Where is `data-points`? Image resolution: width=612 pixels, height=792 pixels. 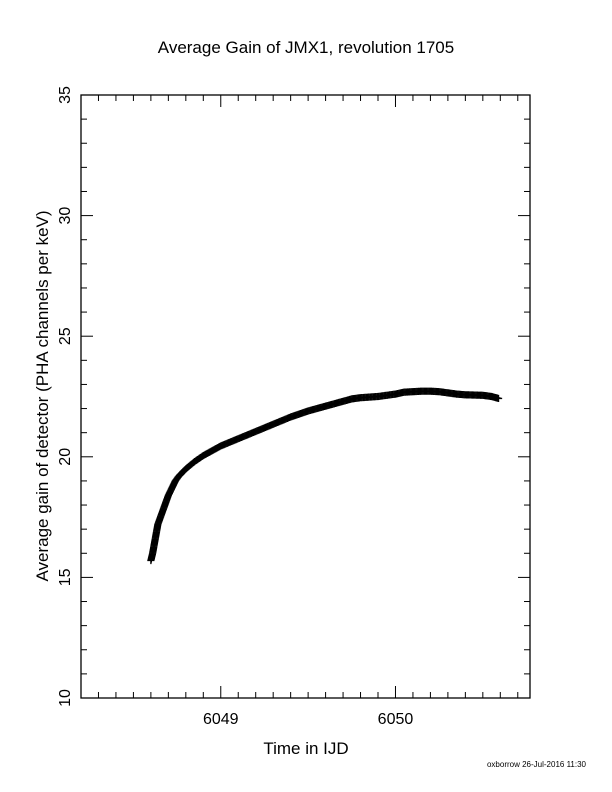 data-points is located at coordinates (325, 476).